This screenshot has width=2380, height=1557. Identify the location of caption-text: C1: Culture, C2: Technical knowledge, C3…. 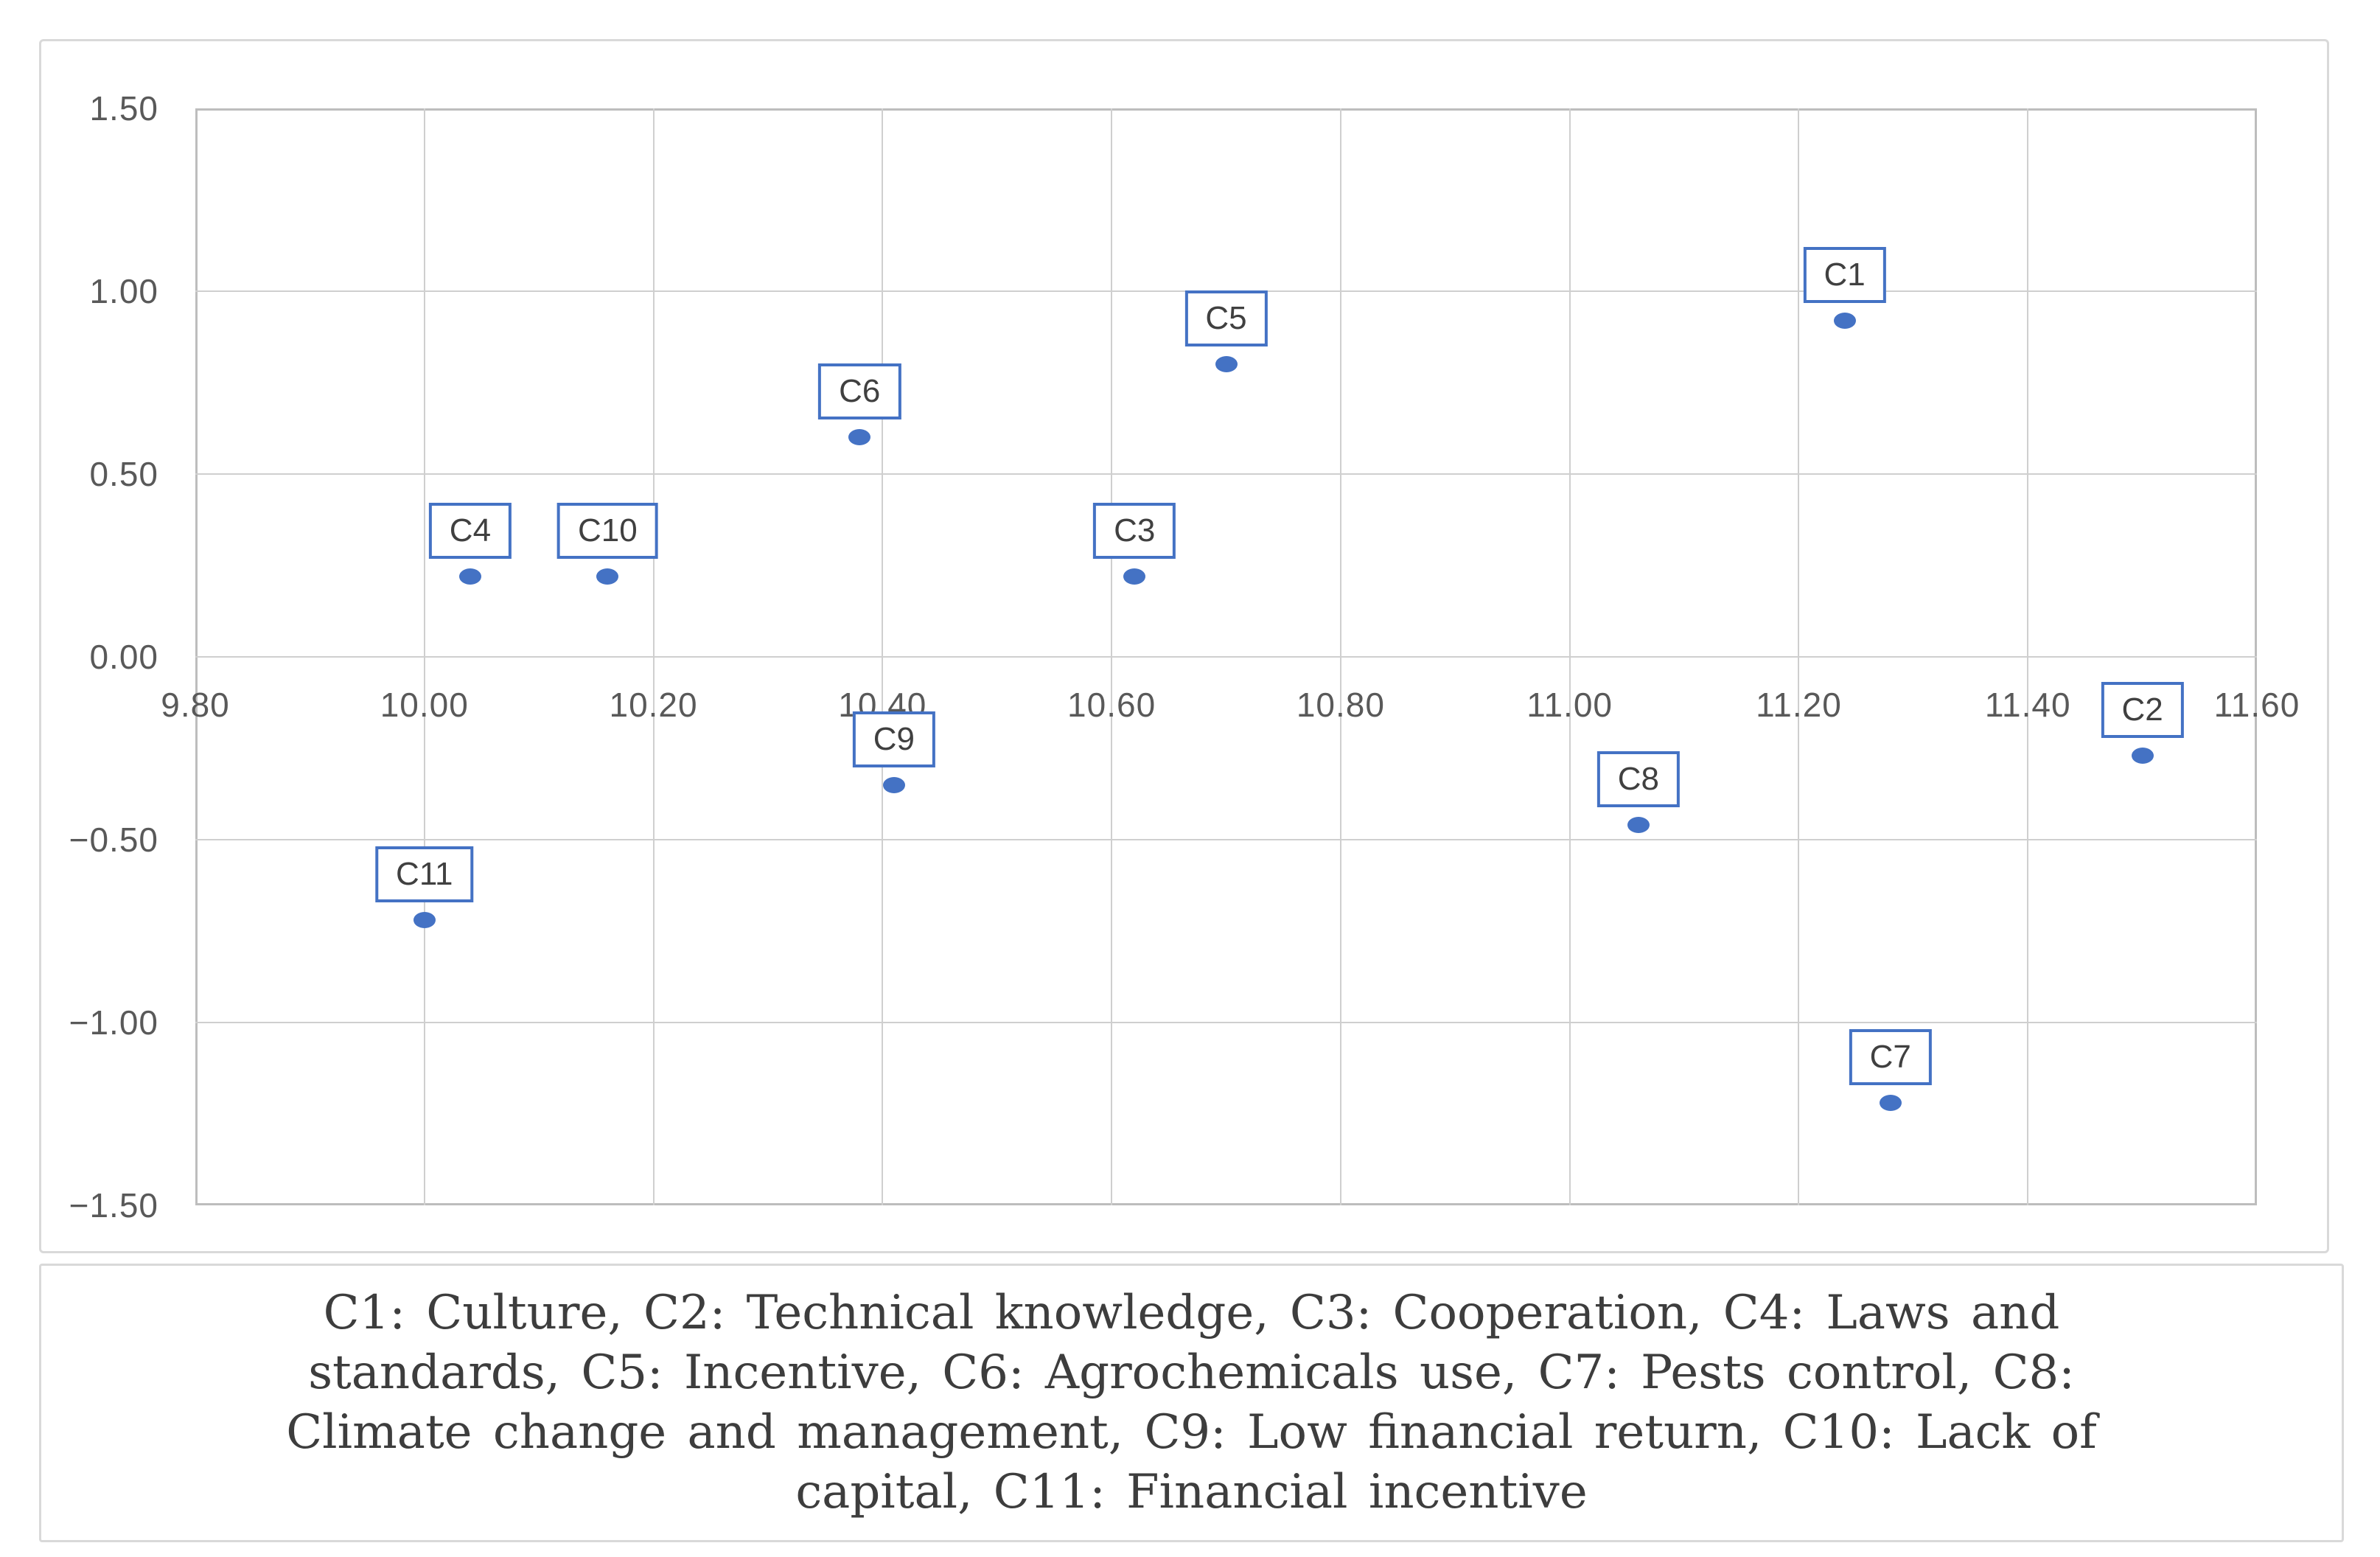
(1191, 1402).